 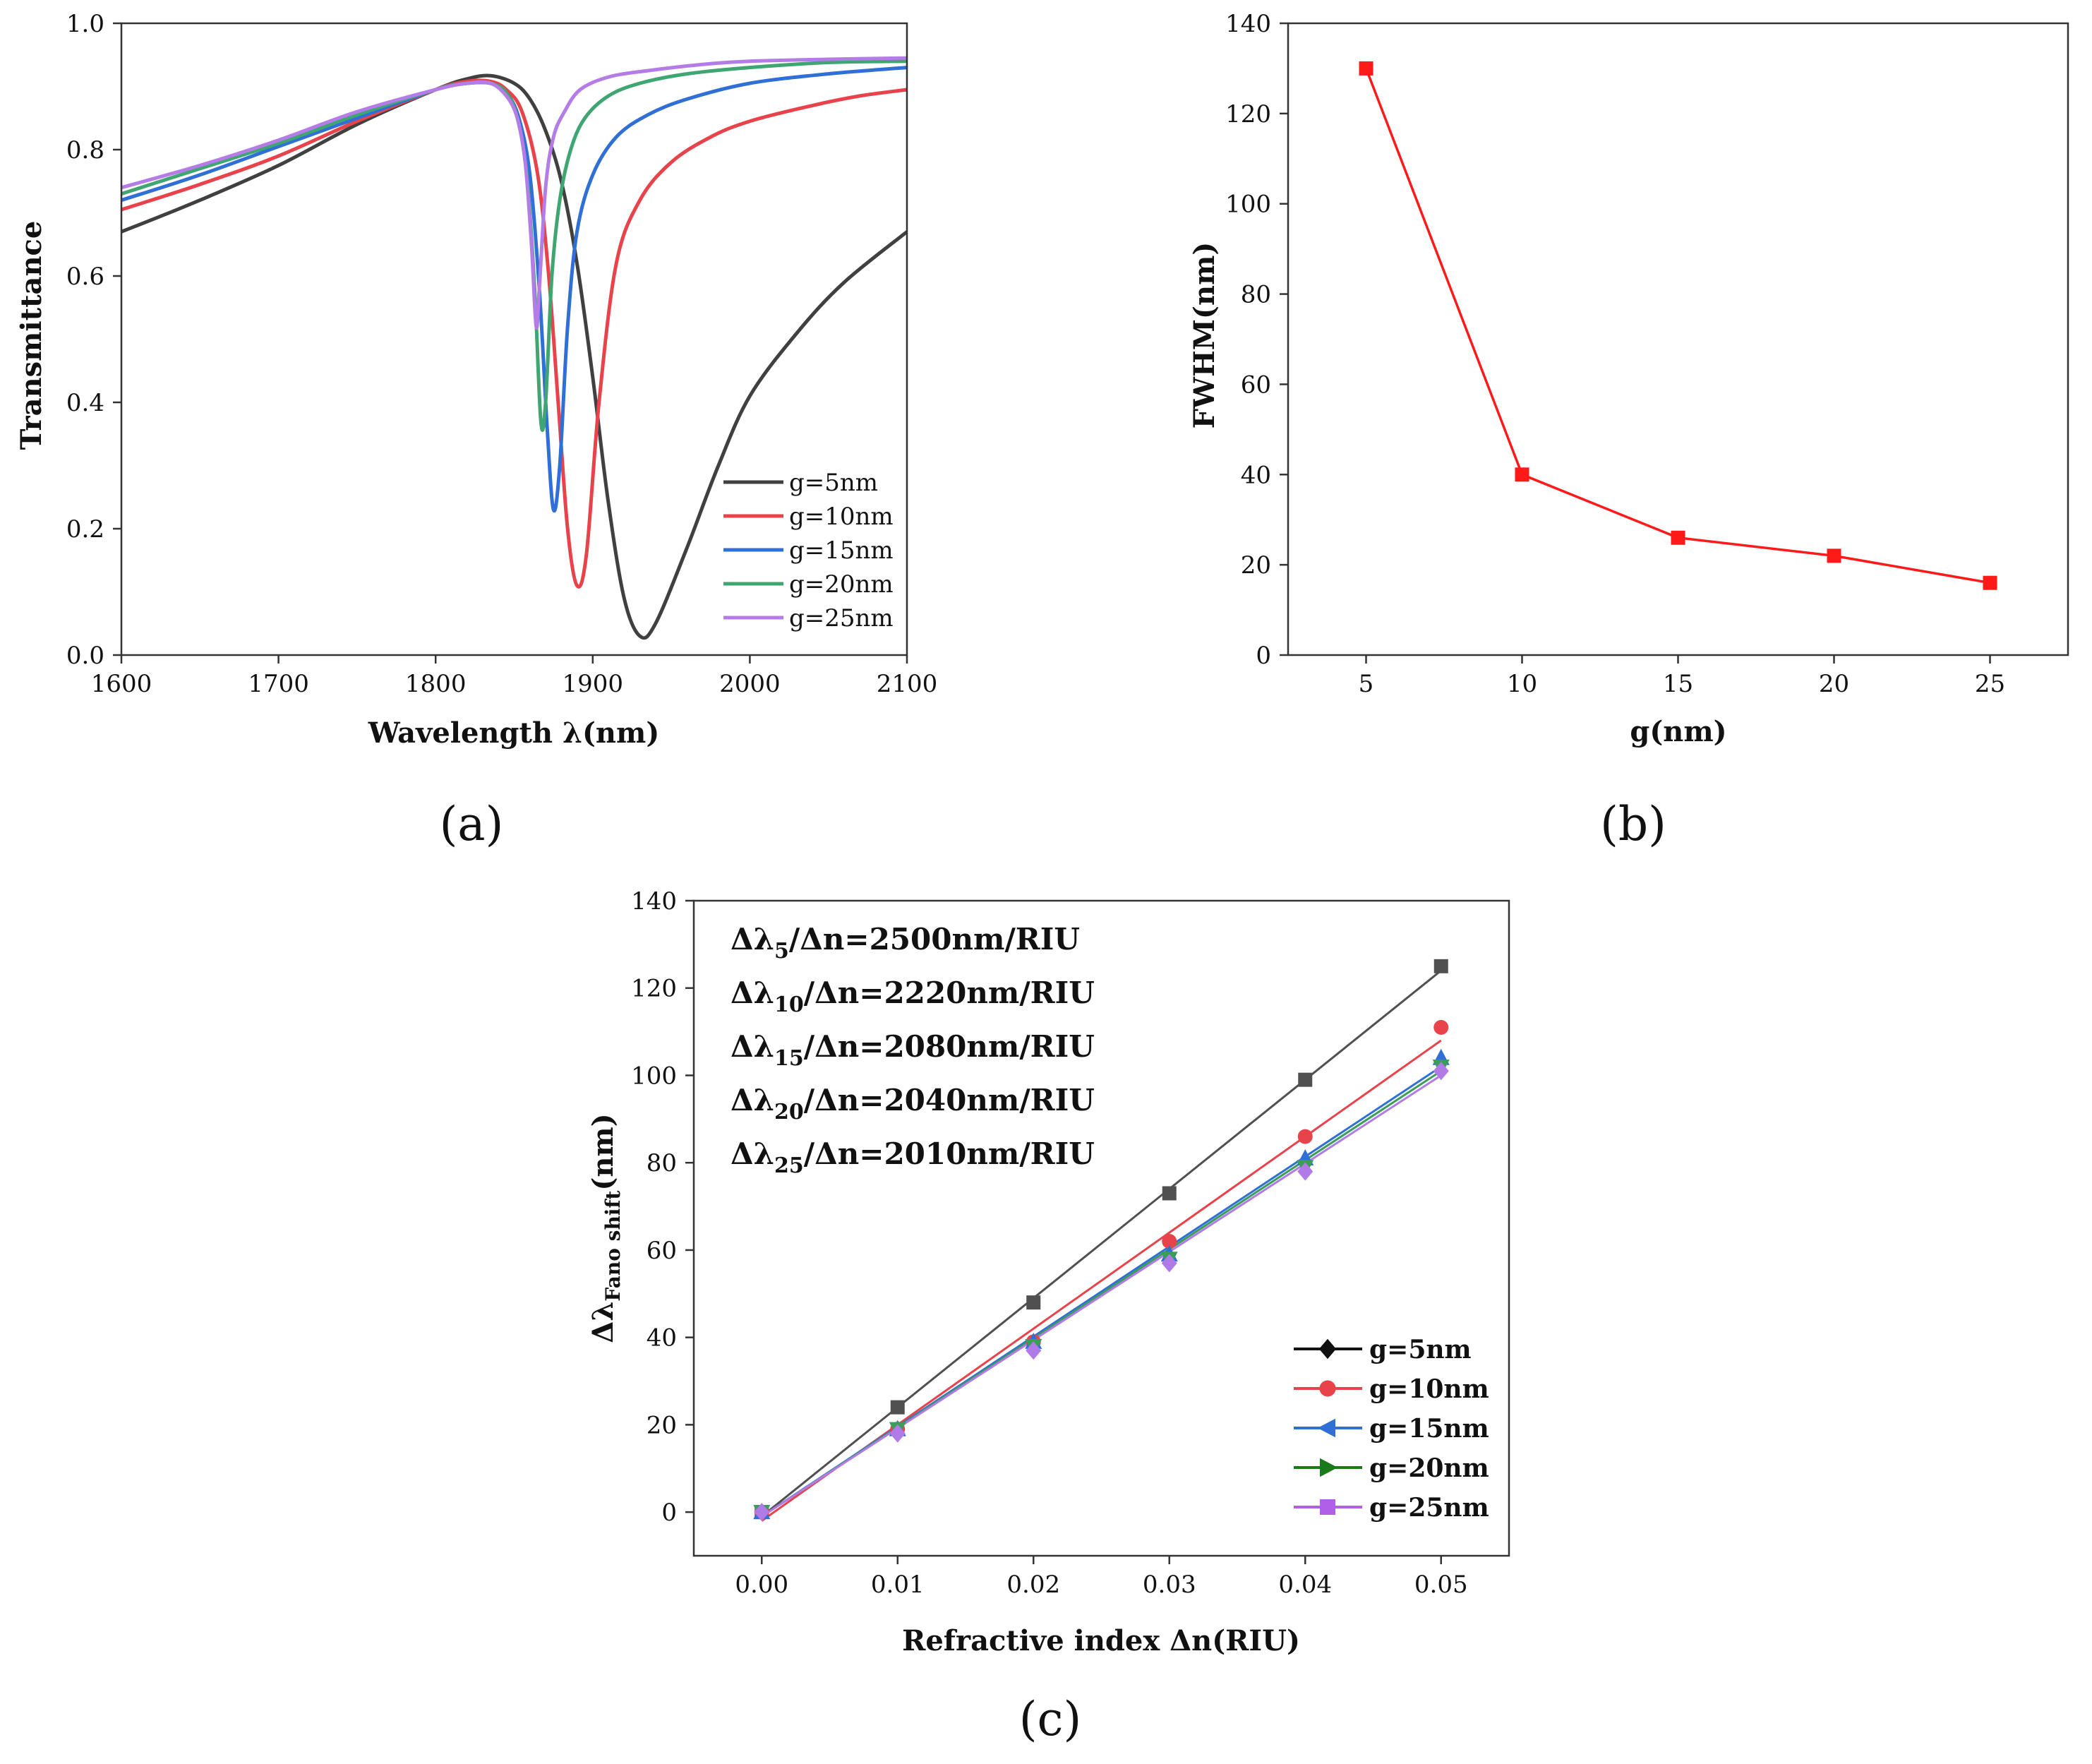 What do you see at coordinates (1205, 336) in the screenshot?
I see `panel-b-y-axis-title: FWHM(nm)` at bounding box center [1205, 336].